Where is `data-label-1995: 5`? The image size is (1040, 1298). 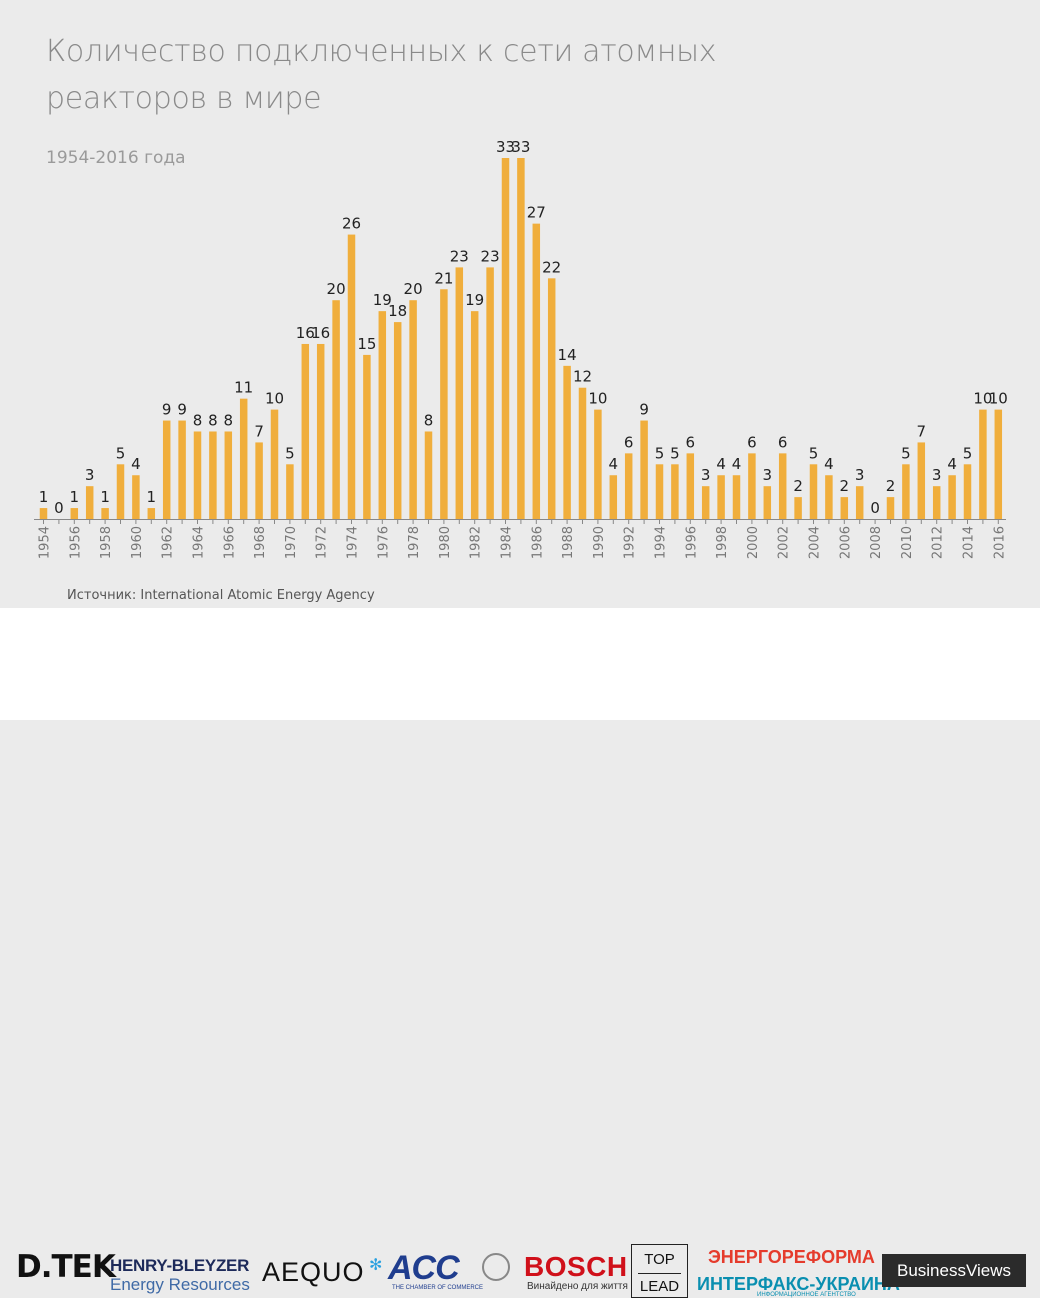
data-label-1995: 5 is located at coordinates (675, 453).